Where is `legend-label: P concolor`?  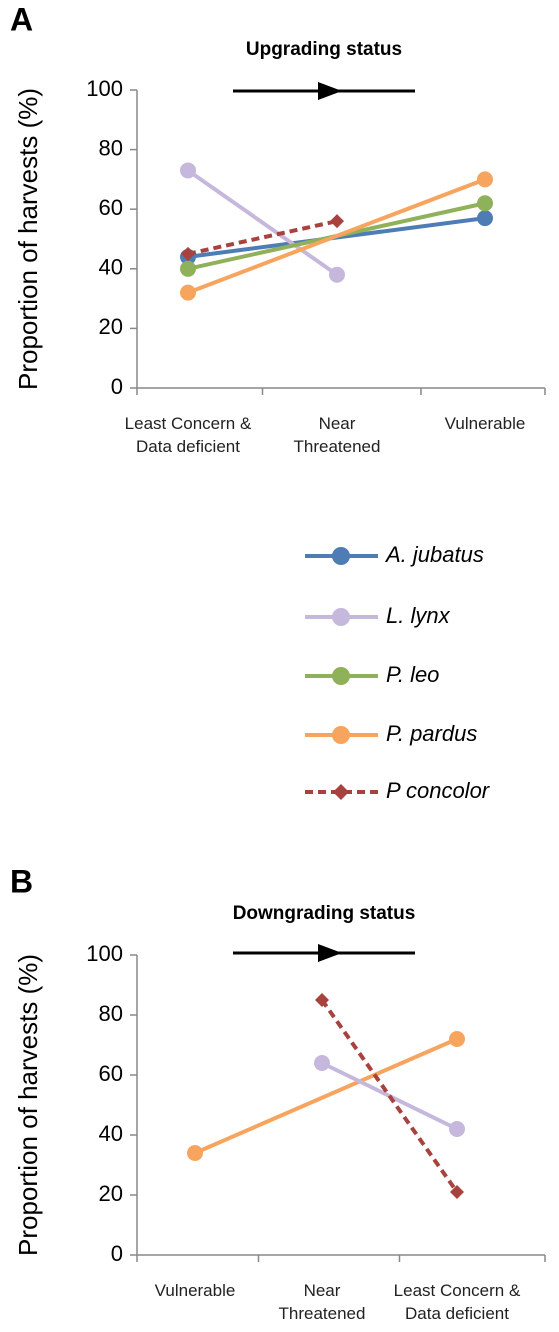
legend-label: P concolor is located at coordinates (438, 790).